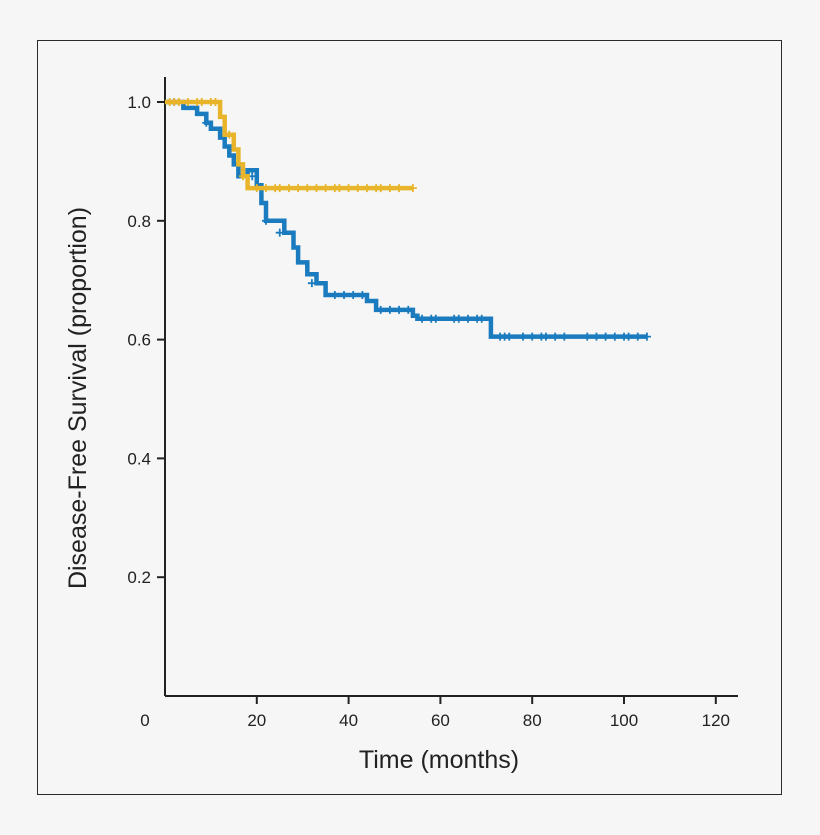 The width and height of the screenshot is (820, 835). I want to click on y-ticks: 0.2 0.4 0.6 0.8 1.0, so click(146, 340).